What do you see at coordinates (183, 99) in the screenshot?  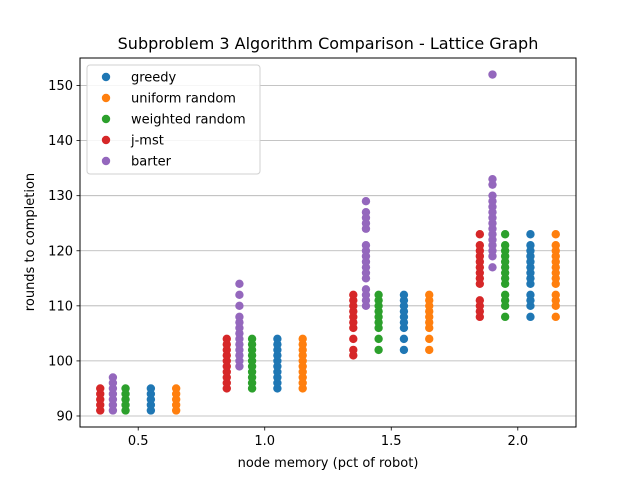 I see `legend-label-uniform-random: uniform random` at bounding box center [183, 99].